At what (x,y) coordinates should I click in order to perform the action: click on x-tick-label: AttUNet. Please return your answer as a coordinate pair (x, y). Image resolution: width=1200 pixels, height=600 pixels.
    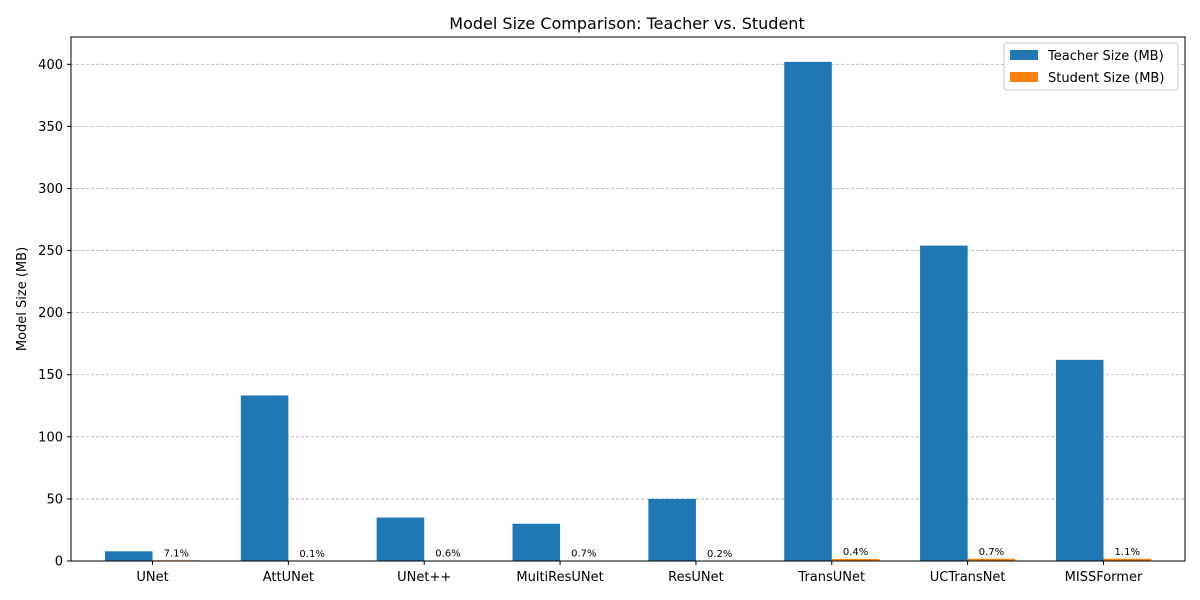
    Looking at the image, I should click on (288, 577).